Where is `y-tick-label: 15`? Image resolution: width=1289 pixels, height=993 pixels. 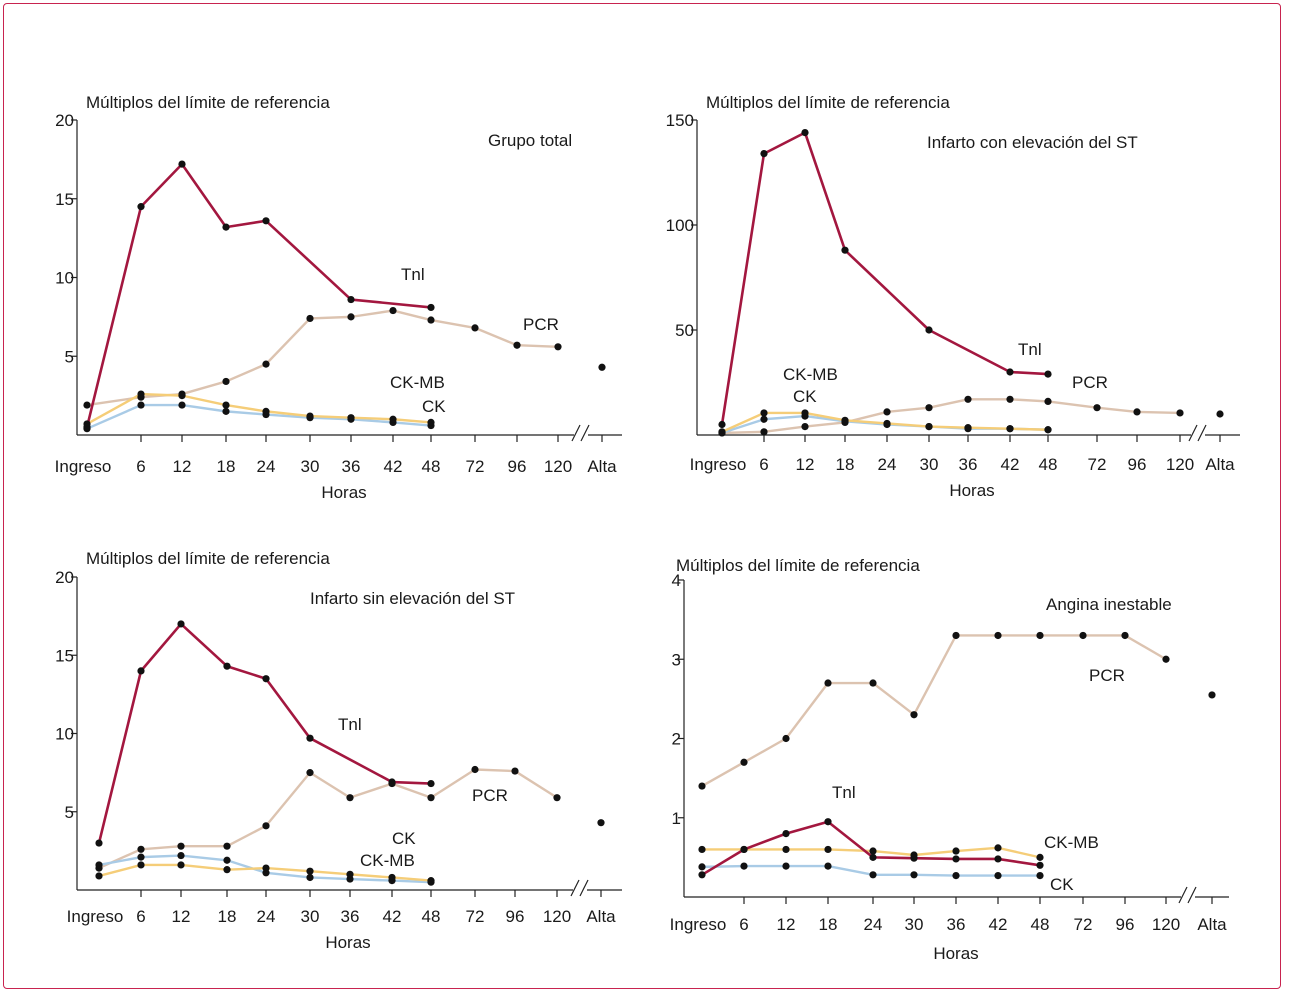
y-tick-label: 15 is located at coordinates (64, 199).